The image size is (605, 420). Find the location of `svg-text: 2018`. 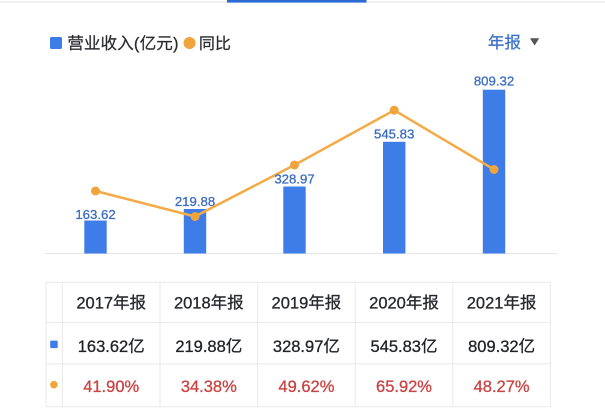

svg-text: 2018 is located at coordinates (192, 303).